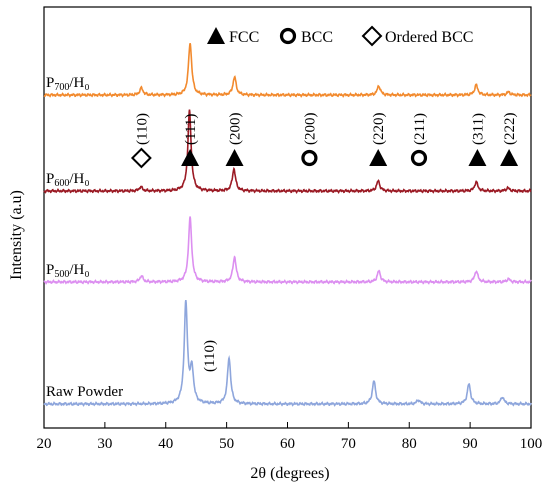 The width and height of the screenshot is (550, 491). What do you see at coordinates (68, 84) in the screenshot?
I see `series-label: P700/H₀` at bounding box center [68, 84].